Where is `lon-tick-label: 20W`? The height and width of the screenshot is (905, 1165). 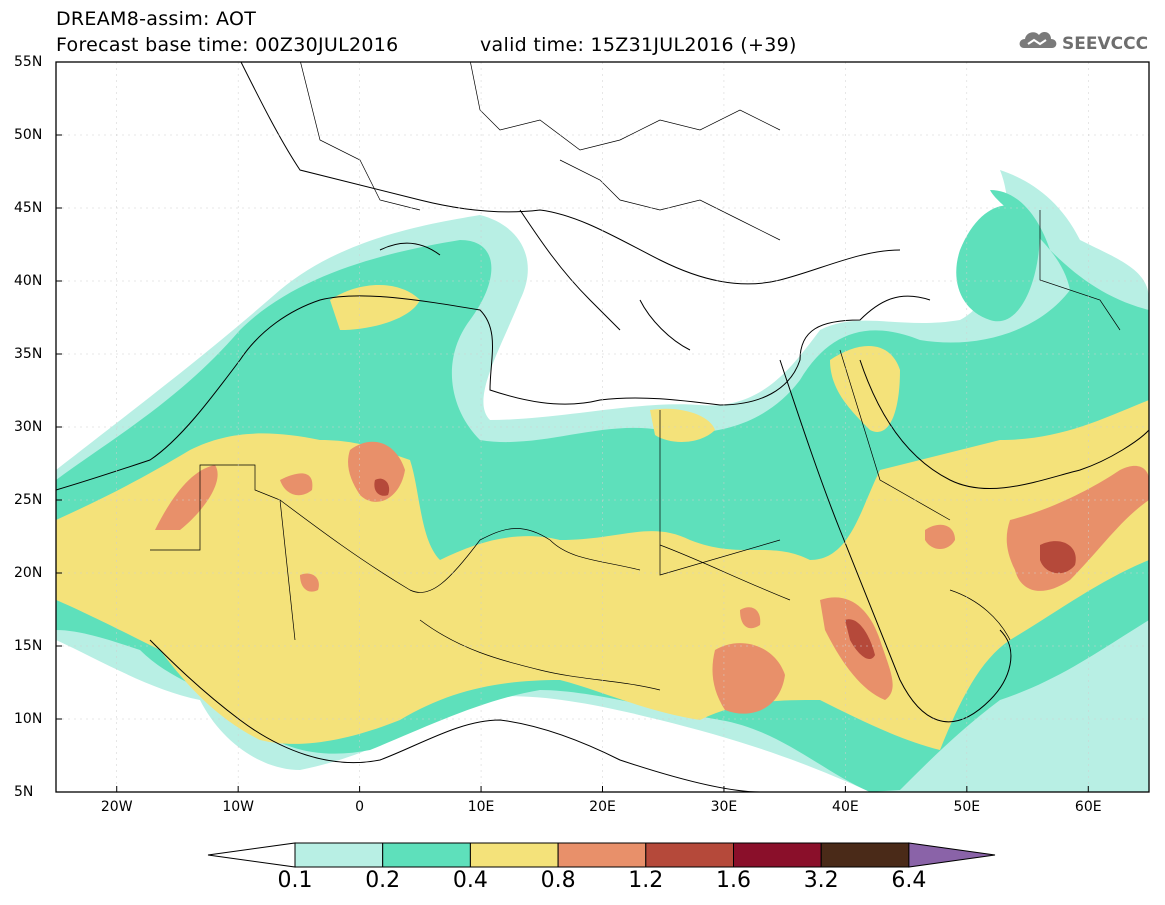 lon-tick-label: 20W is located at coordinates (116, 807).